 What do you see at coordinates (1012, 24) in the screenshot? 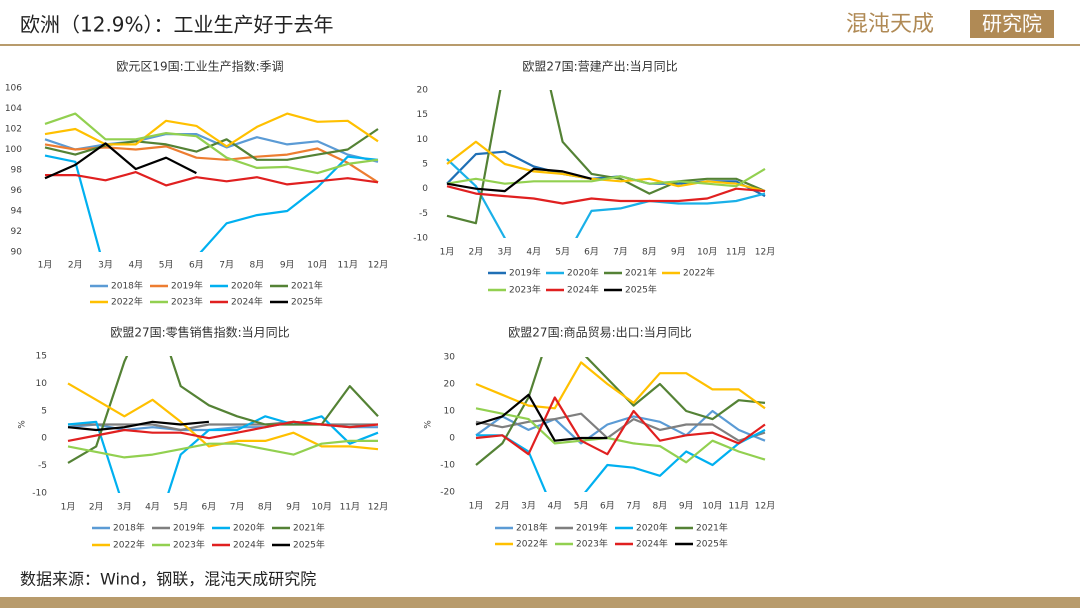
I see `logo-box-text: 研究院` at bounding box center [1012, 24].